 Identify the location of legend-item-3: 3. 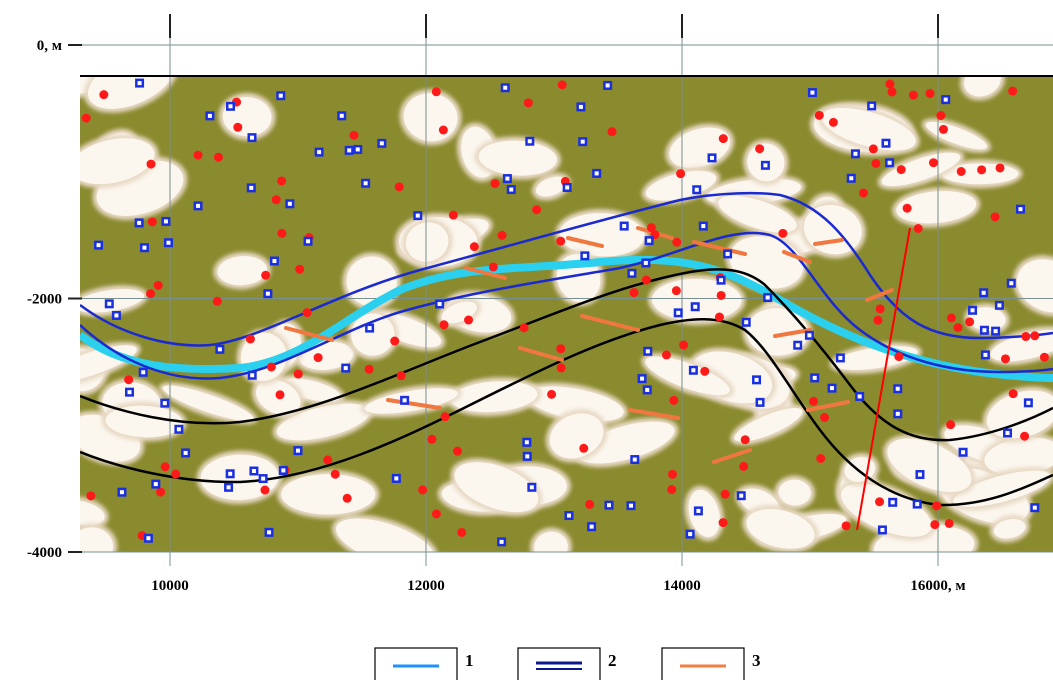
(711, 663).